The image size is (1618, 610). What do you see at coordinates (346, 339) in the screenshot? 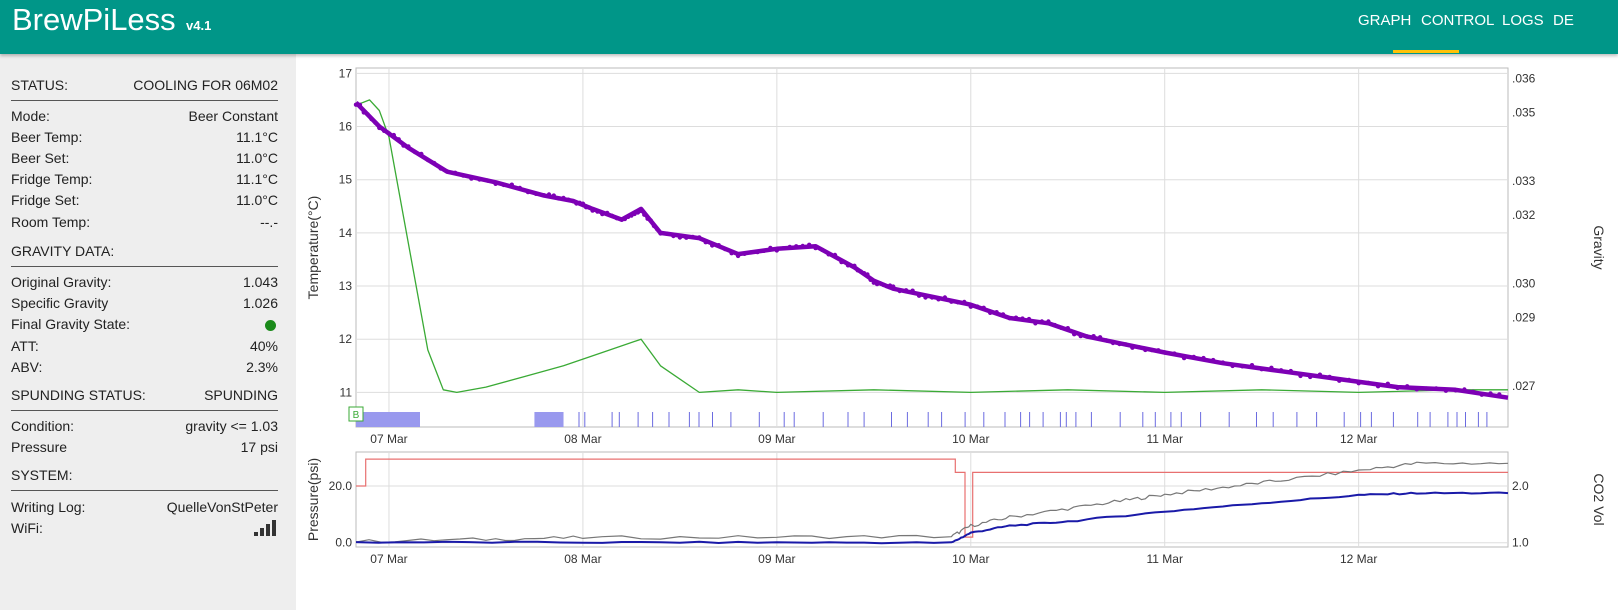
I see `y-tick-label: 12` at bounding box center [346, 339].